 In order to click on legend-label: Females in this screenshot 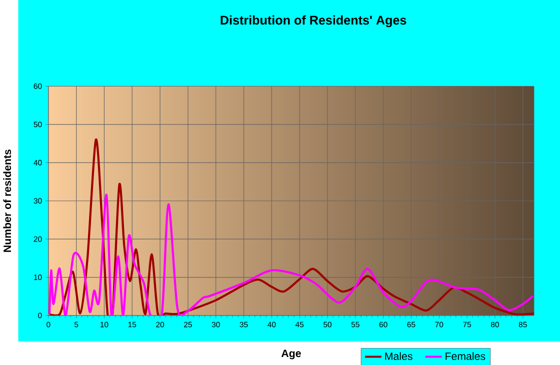, I will do `click(466, 356)`.